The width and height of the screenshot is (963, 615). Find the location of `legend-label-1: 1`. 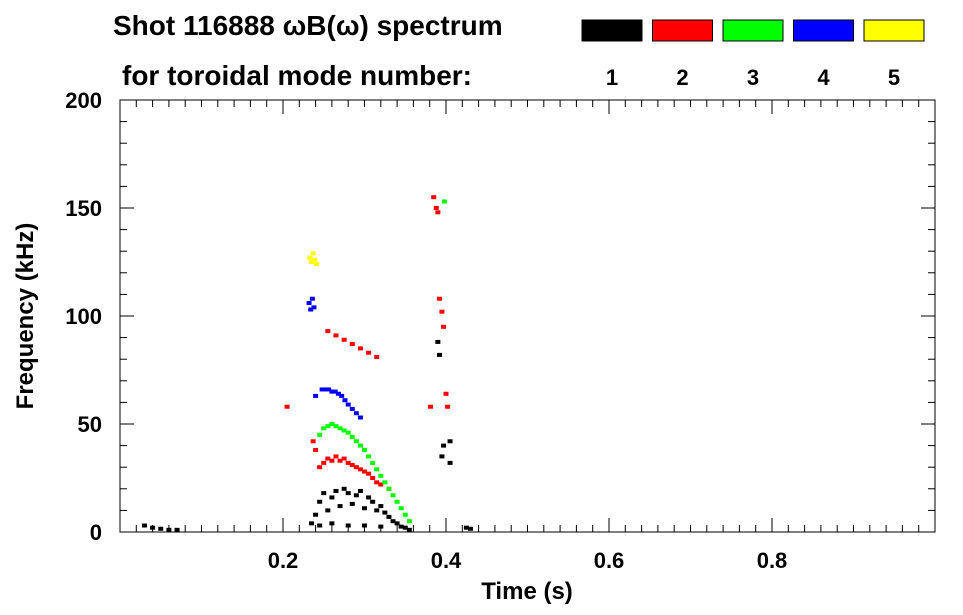

legend-label-1: 1 is located at coordinates (612, 77).